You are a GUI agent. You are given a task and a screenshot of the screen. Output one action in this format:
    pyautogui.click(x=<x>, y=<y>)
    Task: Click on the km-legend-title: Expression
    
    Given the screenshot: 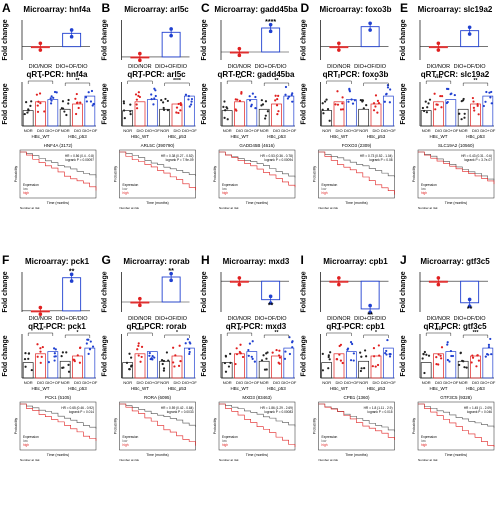 What is the action you would take?
    pyautogui.click(x=429, y=185)
    